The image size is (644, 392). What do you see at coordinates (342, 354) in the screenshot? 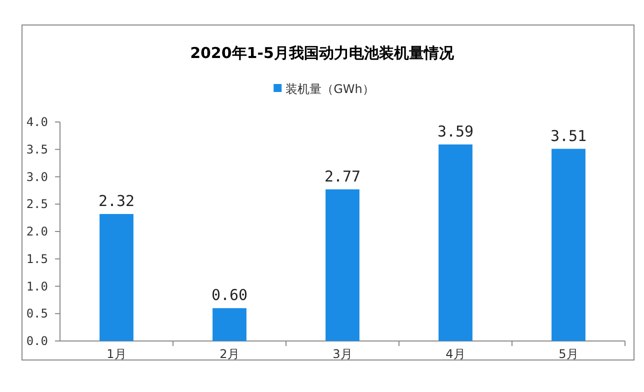
I see `x-tick-label: 3月` at bounding box center [342, 354].